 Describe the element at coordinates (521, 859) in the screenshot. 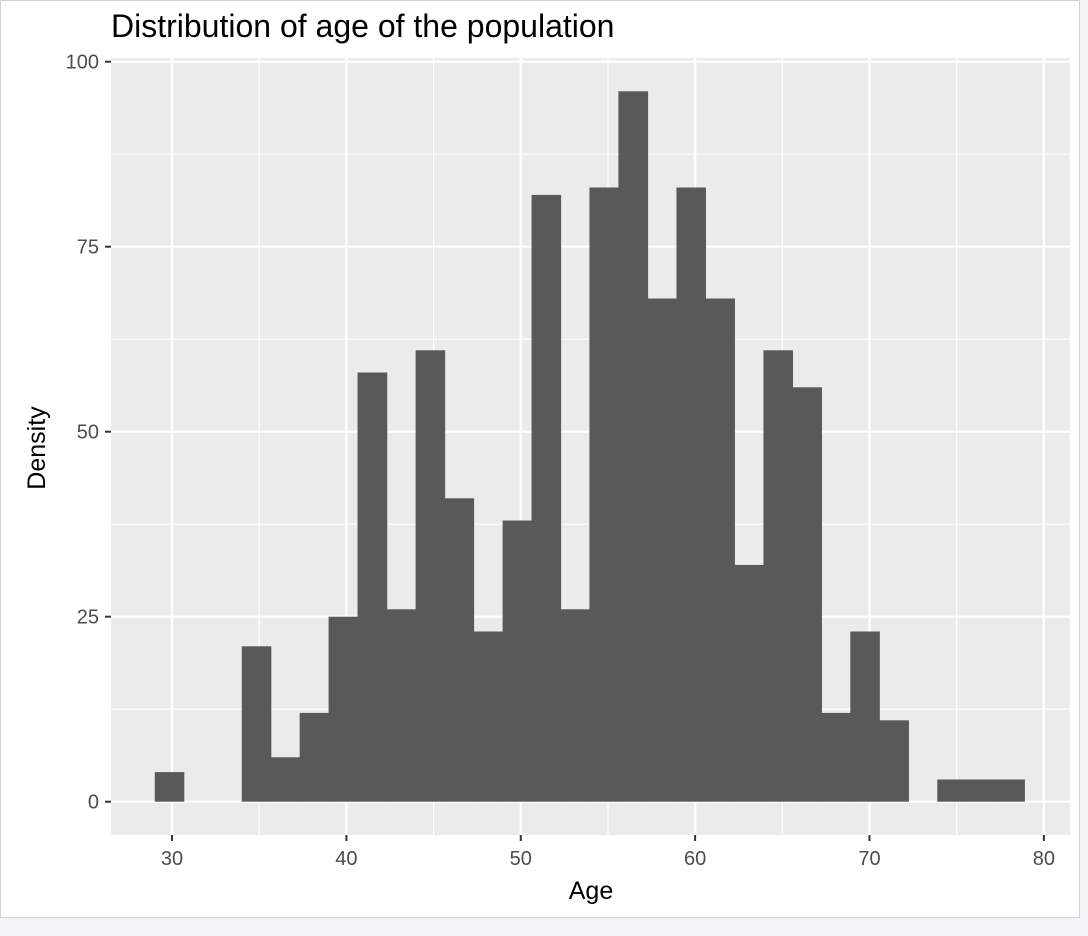

I see `x-tick-label: 50` at that location.